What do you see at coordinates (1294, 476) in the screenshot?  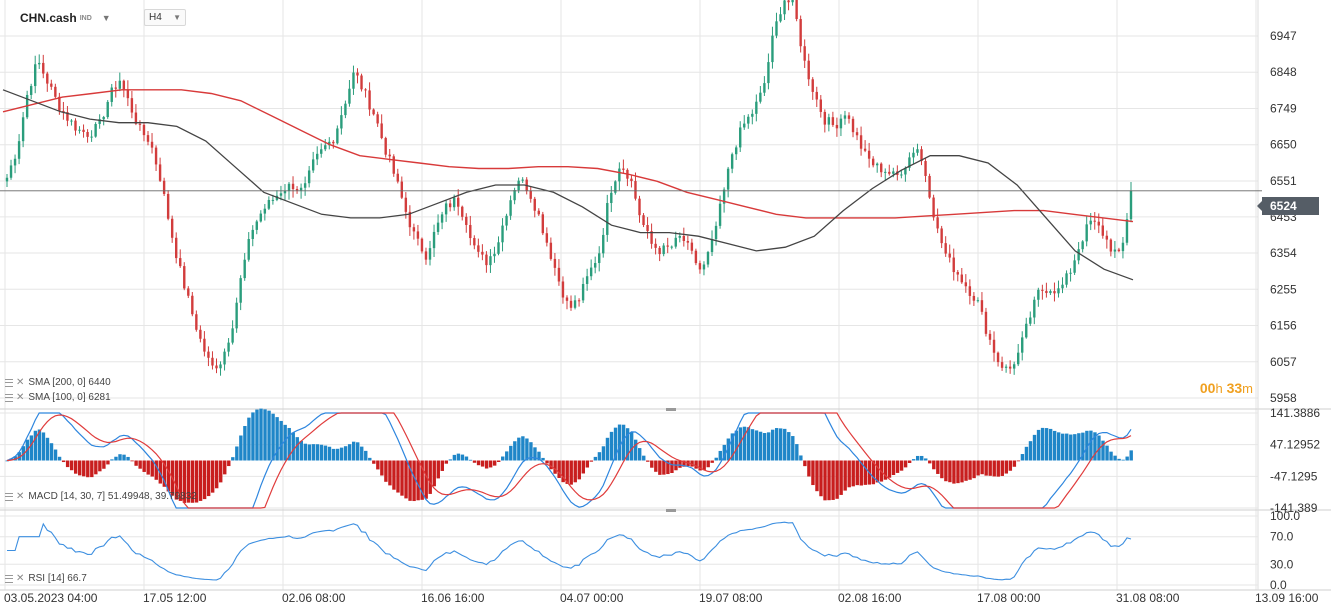 I see `macd-tick-label: -47.1295` at bounding box center [1294, 476].